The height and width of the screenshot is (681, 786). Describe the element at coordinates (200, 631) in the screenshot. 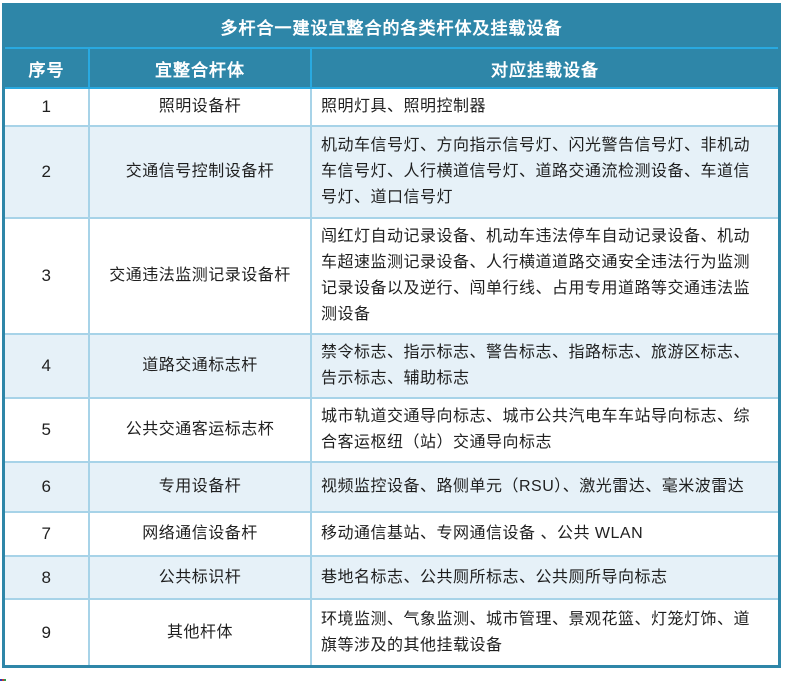

I see `pole-type-cell: 其他杆体` at that location.